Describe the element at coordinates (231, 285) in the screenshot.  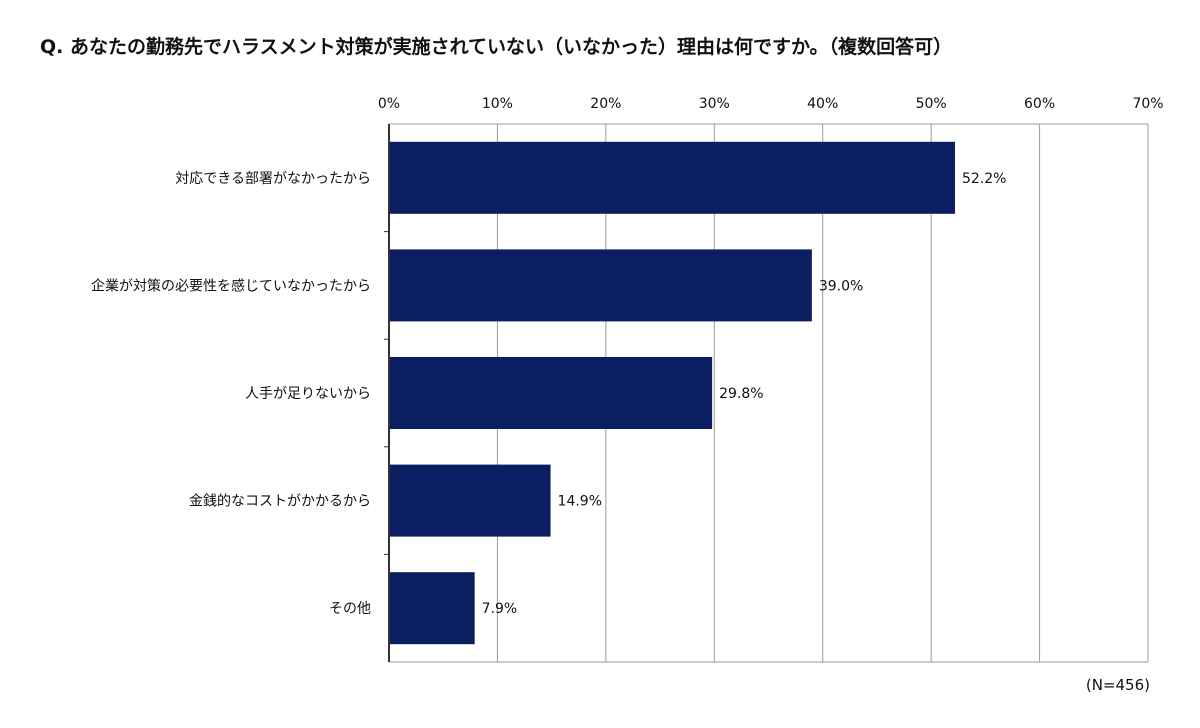
I see `category-label: 企業が対策の必要性を感じていなかったから` at that location.